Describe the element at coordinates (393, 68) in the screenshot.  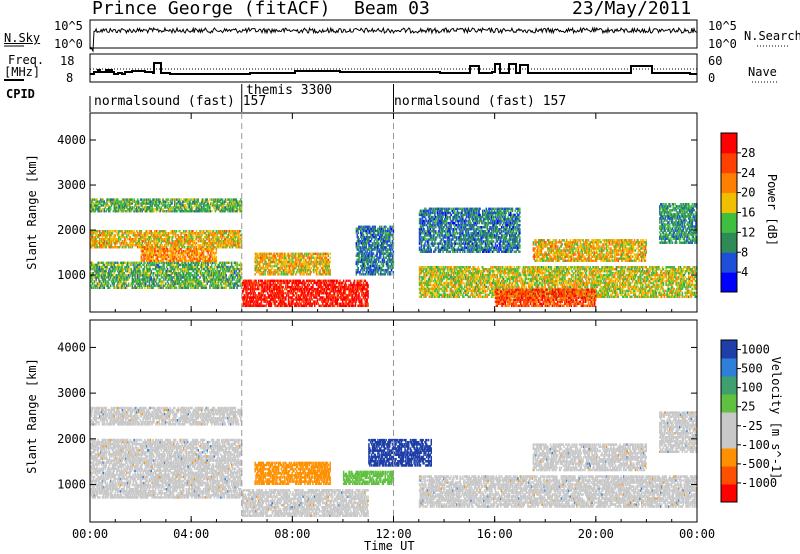
I see `freq-frame` at that location.